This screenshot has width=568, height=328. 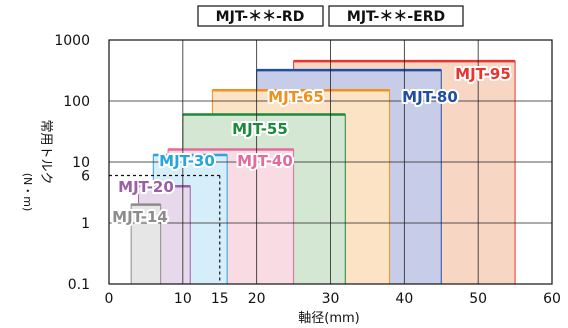 What do you see at coordinates (328, 318) in the screenshot?
I see `x-axis-label: 軸径(mm)` at bounding box center [328, 318].